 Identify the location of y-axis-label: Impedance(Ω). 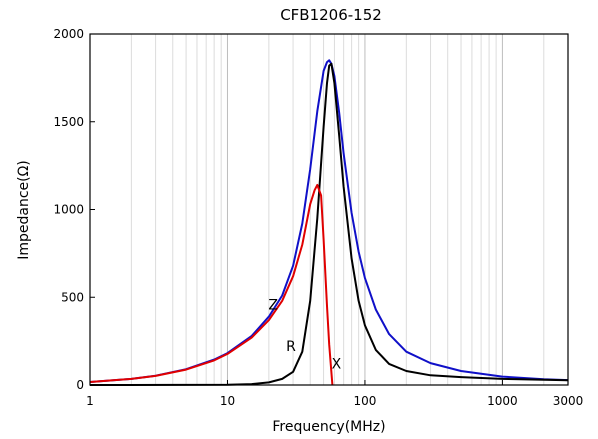
(24, 210).